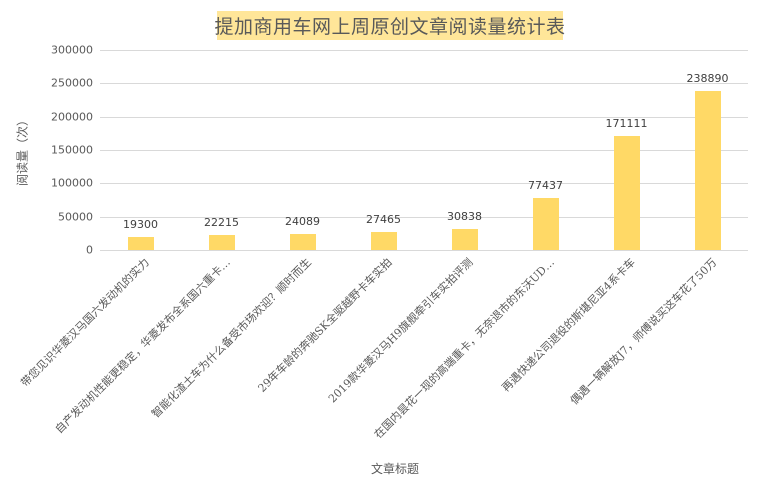  I want to click on x-axis-line, so click(424, 250).